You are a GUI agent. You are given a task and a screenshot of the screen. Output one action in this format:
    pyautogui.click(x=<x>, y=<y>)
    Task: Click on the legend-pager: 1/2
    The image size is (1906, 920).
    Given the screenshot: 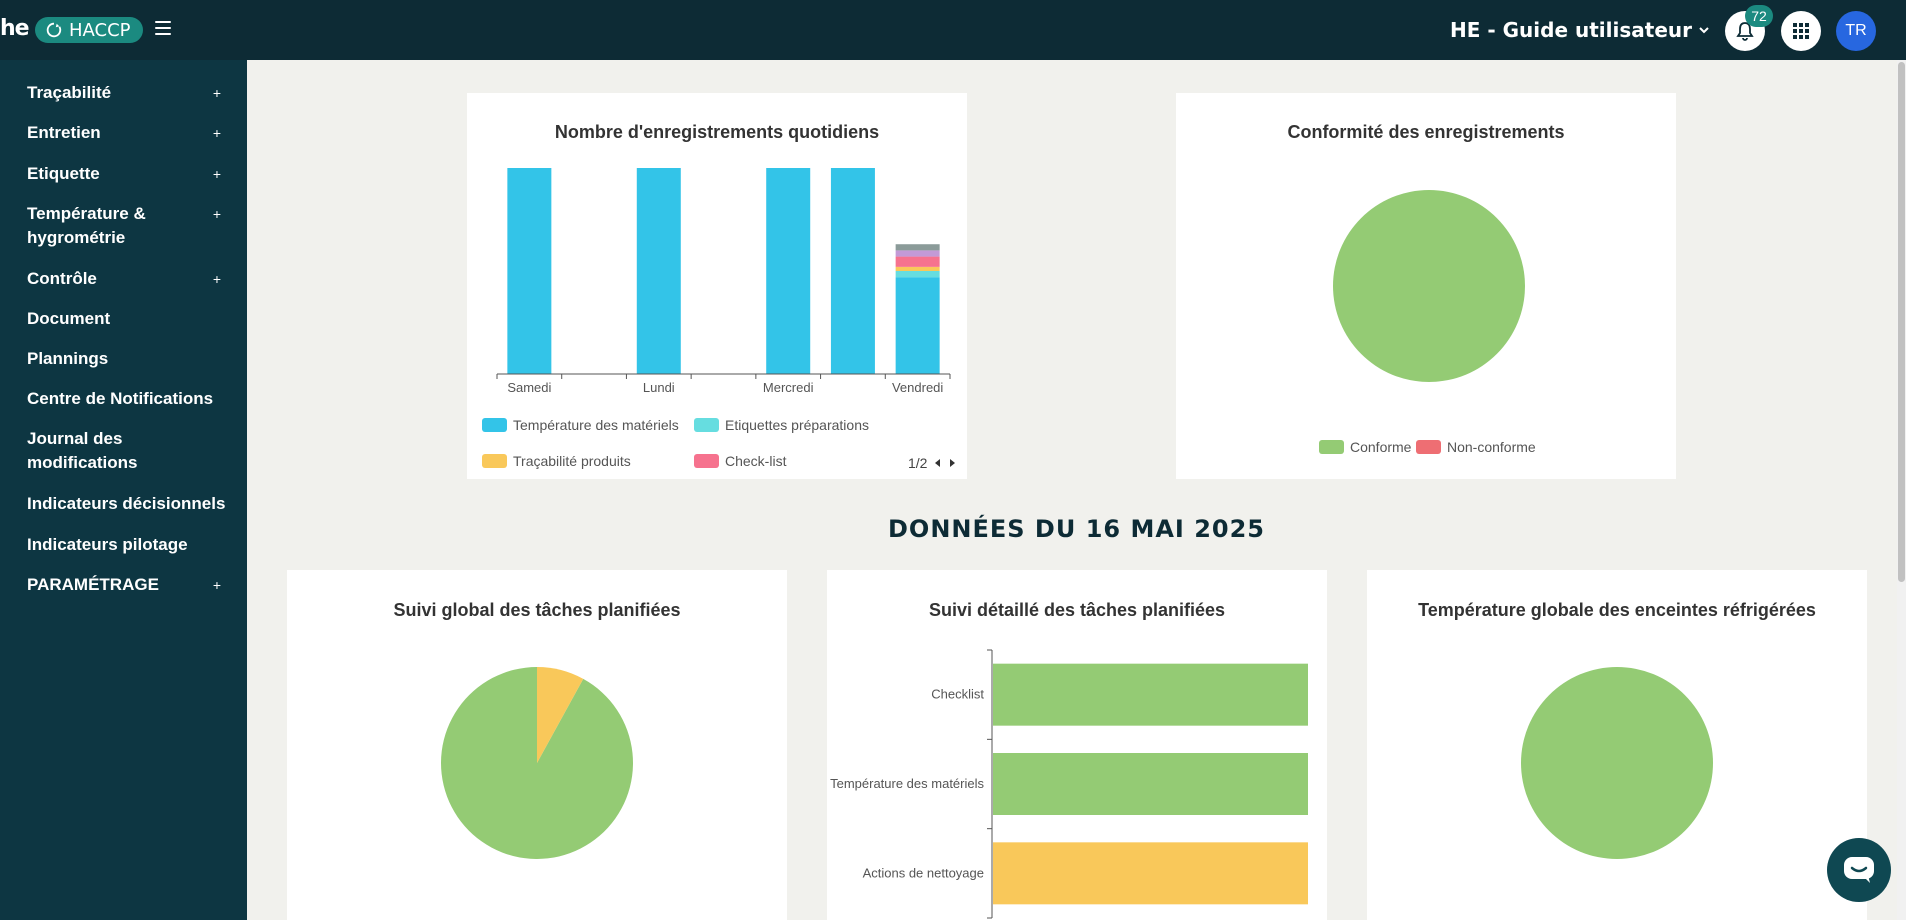 What is the action you would take?
    pyautogui.click(x=933, y=463)
    